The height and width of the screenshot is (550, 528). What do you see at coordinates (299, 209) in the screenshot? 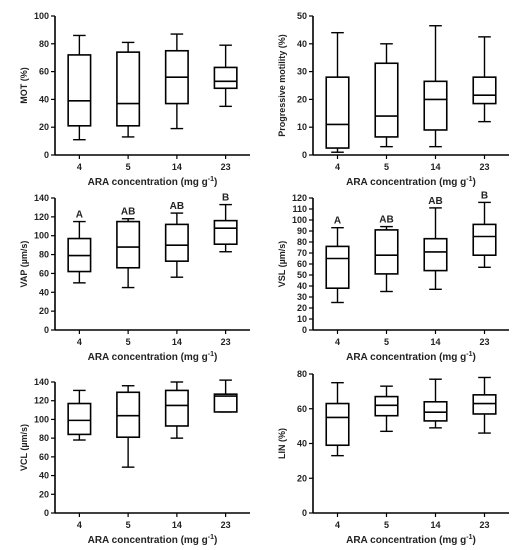
I see `y-tick-label: 110` at bounding box center [299, 209].